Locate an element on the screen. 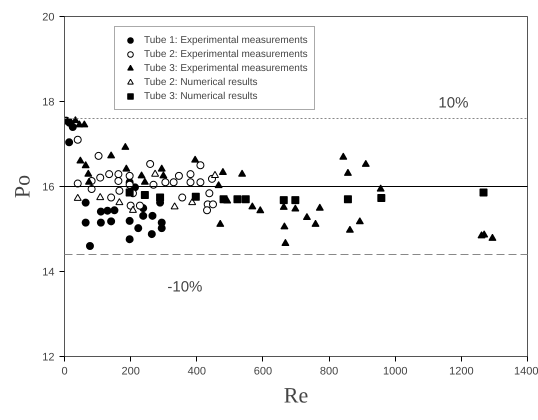 The height and width of the screenshot is (420, 538). x-tick-label: 200 is located at coordinates (130, 372).